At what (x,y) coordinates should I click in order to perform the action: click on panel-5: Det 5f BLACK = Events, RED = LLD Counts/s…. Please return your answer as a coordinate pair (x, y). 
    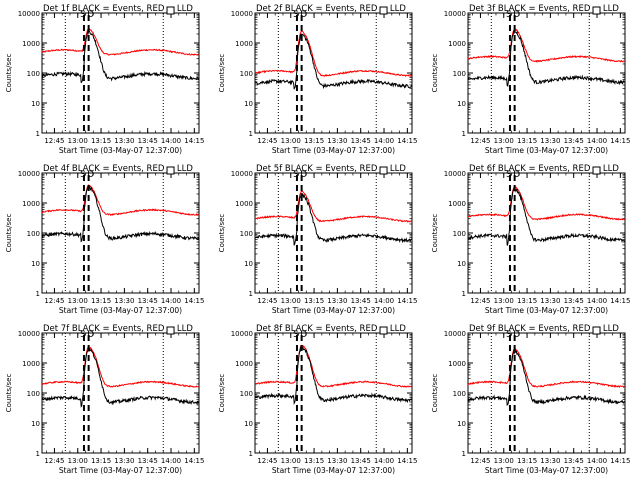
    Looking at the image, I should click on (317, 239).